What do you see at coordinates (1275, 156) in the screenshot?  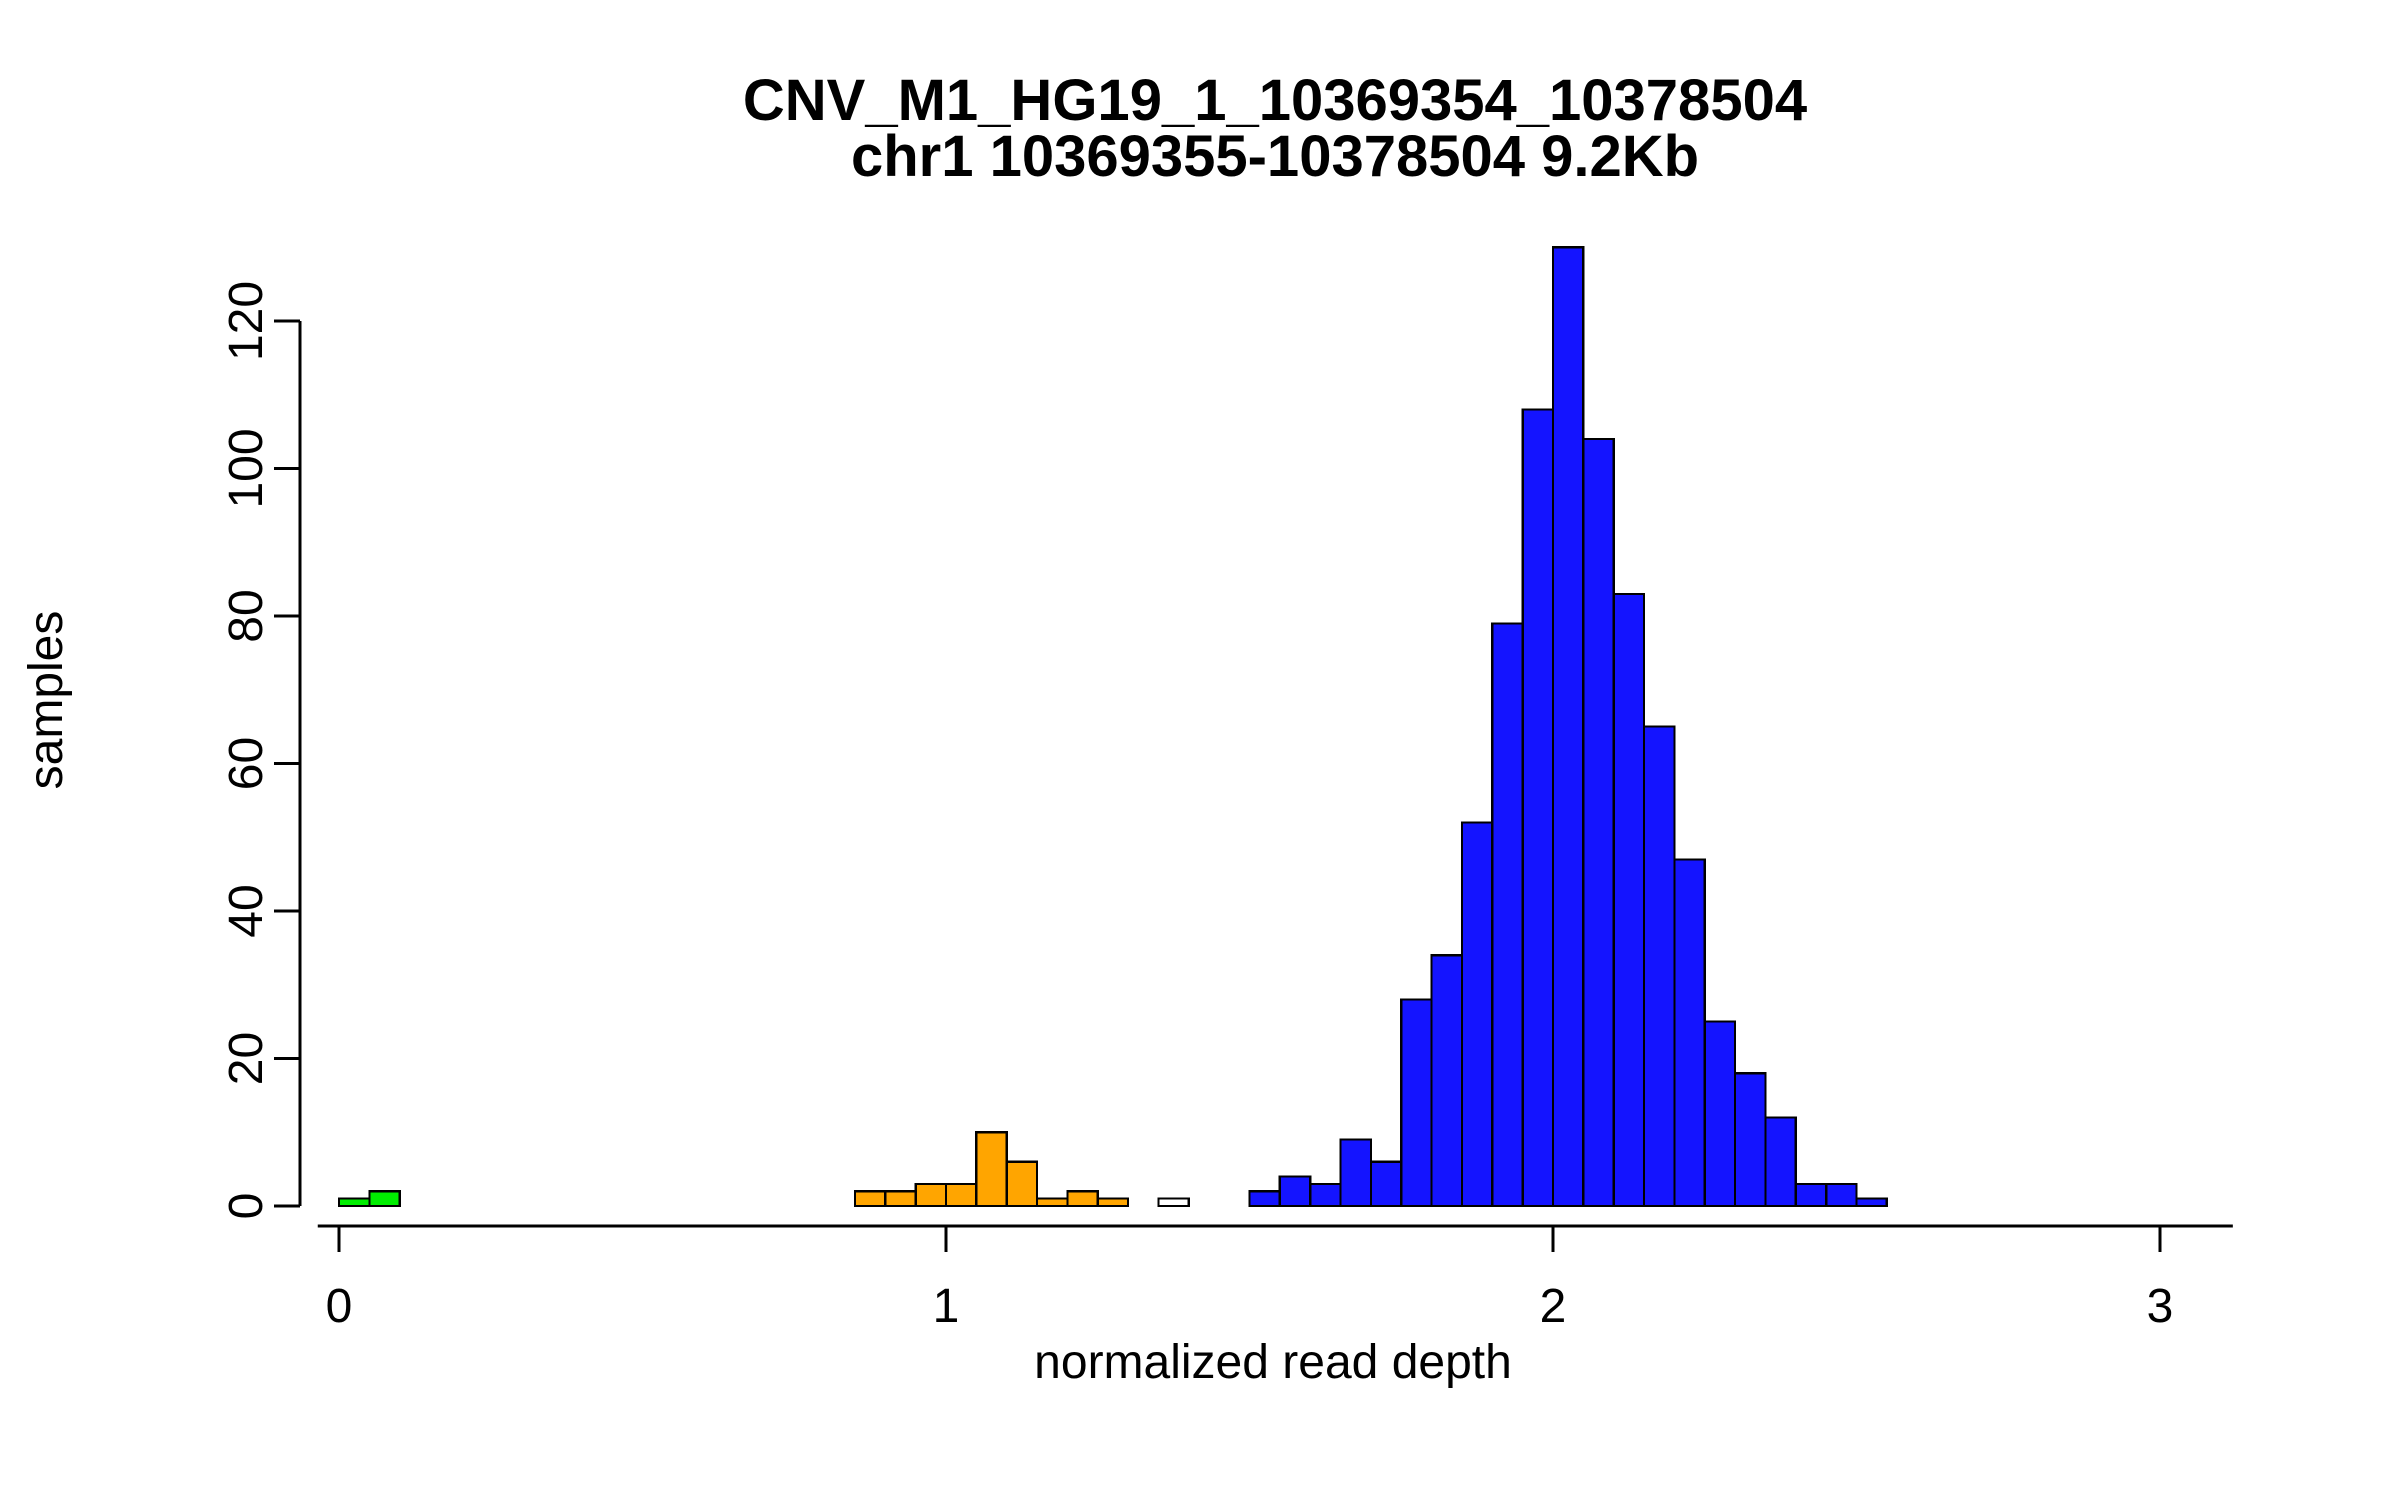 I see `chart-subtitle: chr1 10369355-10378504 9.2Kb` at bounding box center [1275, 156].